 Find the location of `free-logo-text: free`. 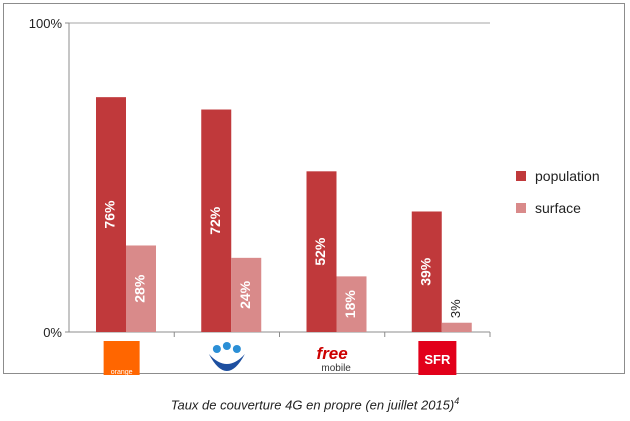

free-logo-text: free is located at coordinates (332, 353).